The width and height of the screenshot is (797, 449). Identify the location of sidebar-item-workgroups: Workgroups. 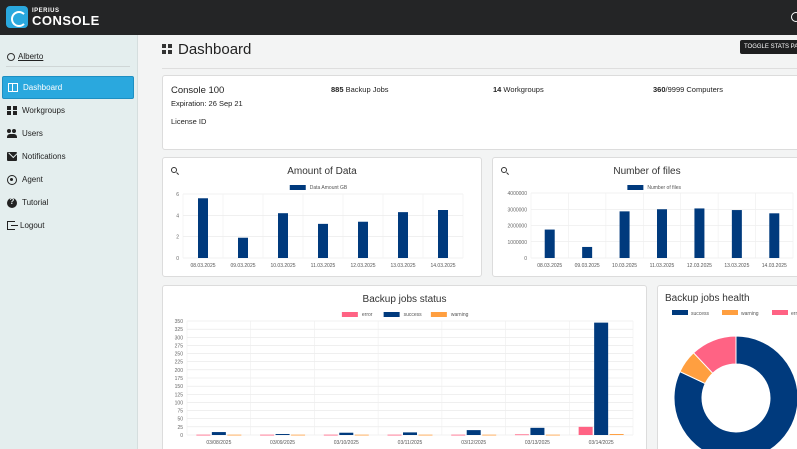
(68, 110).